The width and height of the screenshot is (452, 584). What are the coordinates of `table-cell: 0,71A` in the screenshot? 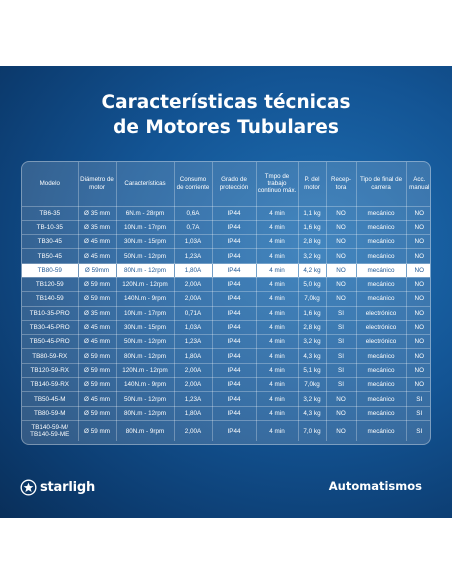 It's located at (193, 313).